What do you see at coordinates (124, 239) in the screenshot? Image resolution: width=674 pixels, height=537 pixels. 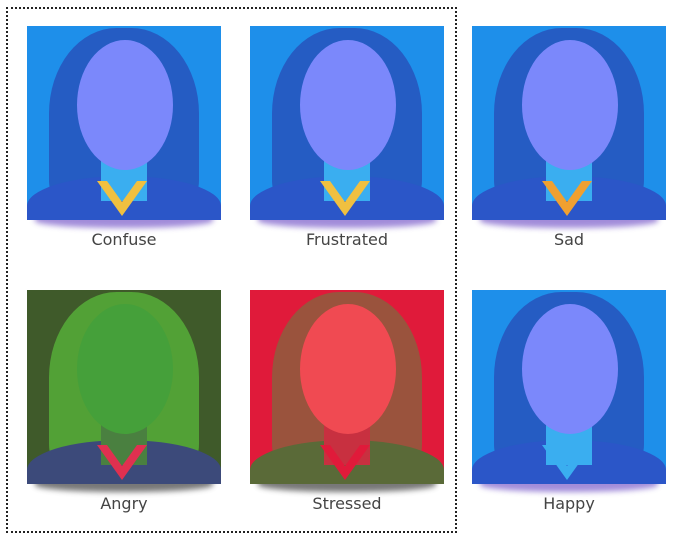 I see `emotion-label: Confuse` at bounding box center [124, 239].